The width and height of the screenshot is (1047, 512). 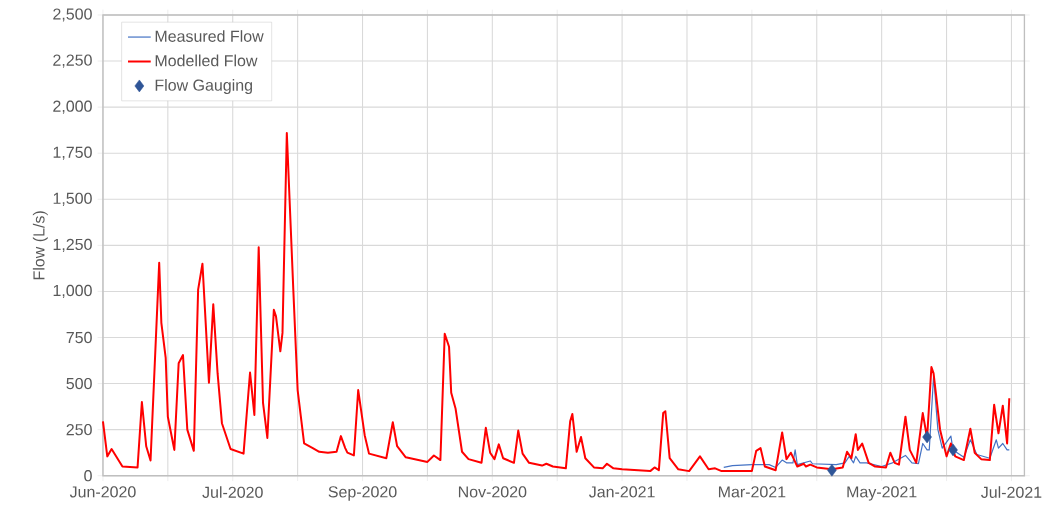 I want to click on x-tick-label: May-2021, so click(x=882, y=493).